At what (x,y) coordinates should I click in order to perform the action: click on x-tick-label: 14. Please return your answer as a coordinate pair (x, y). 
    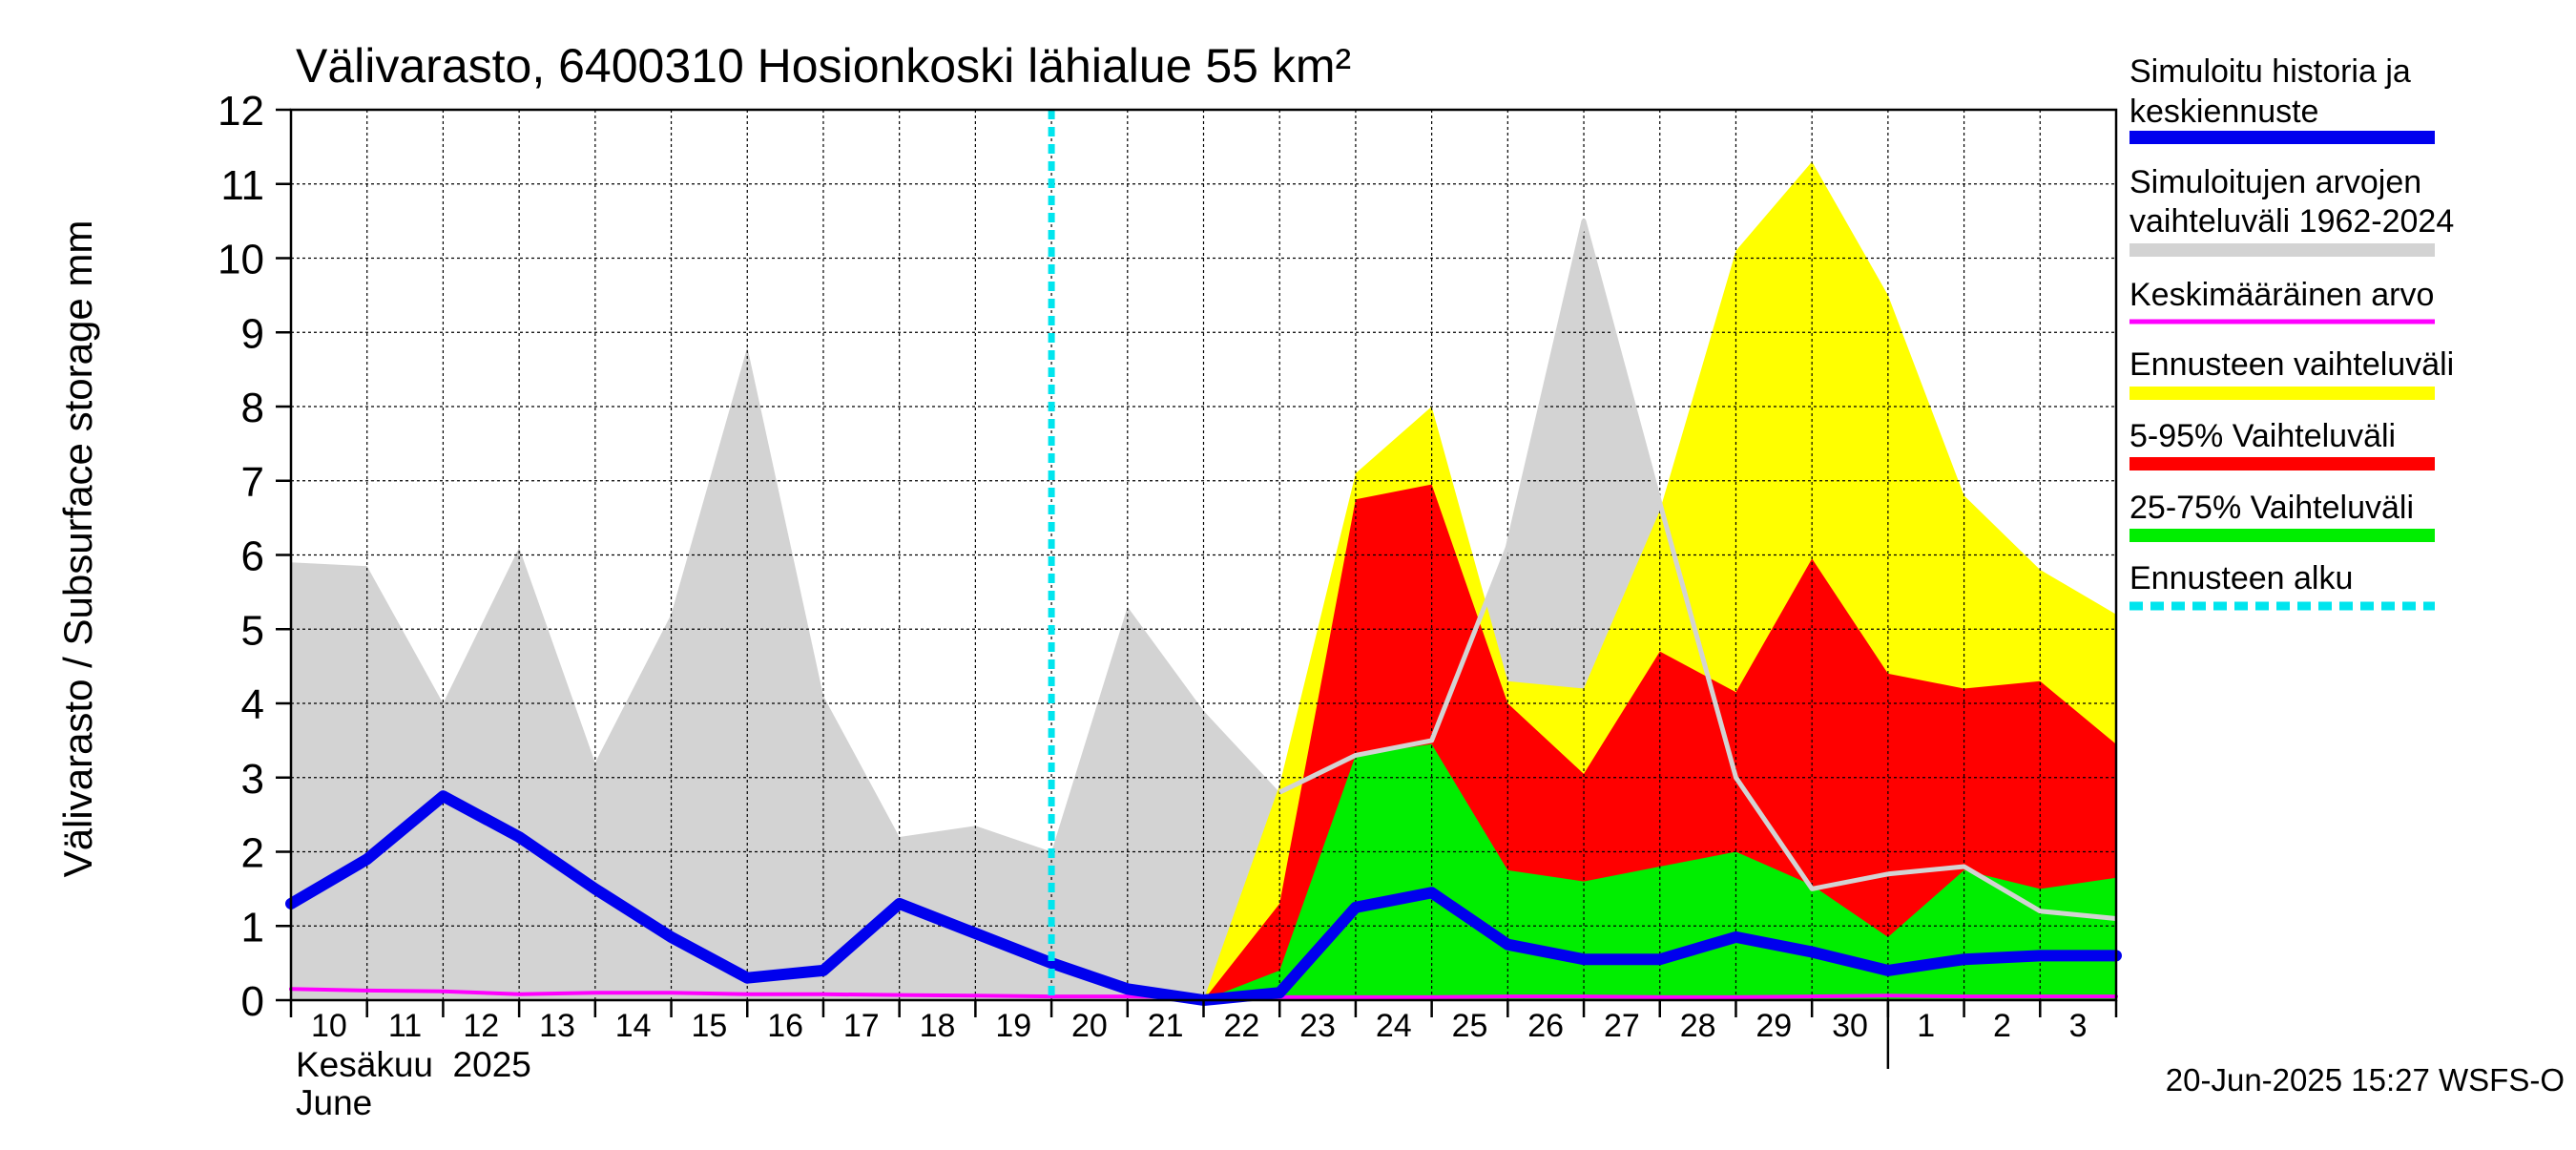
    Looking at the image, I should click on (633, 1026).